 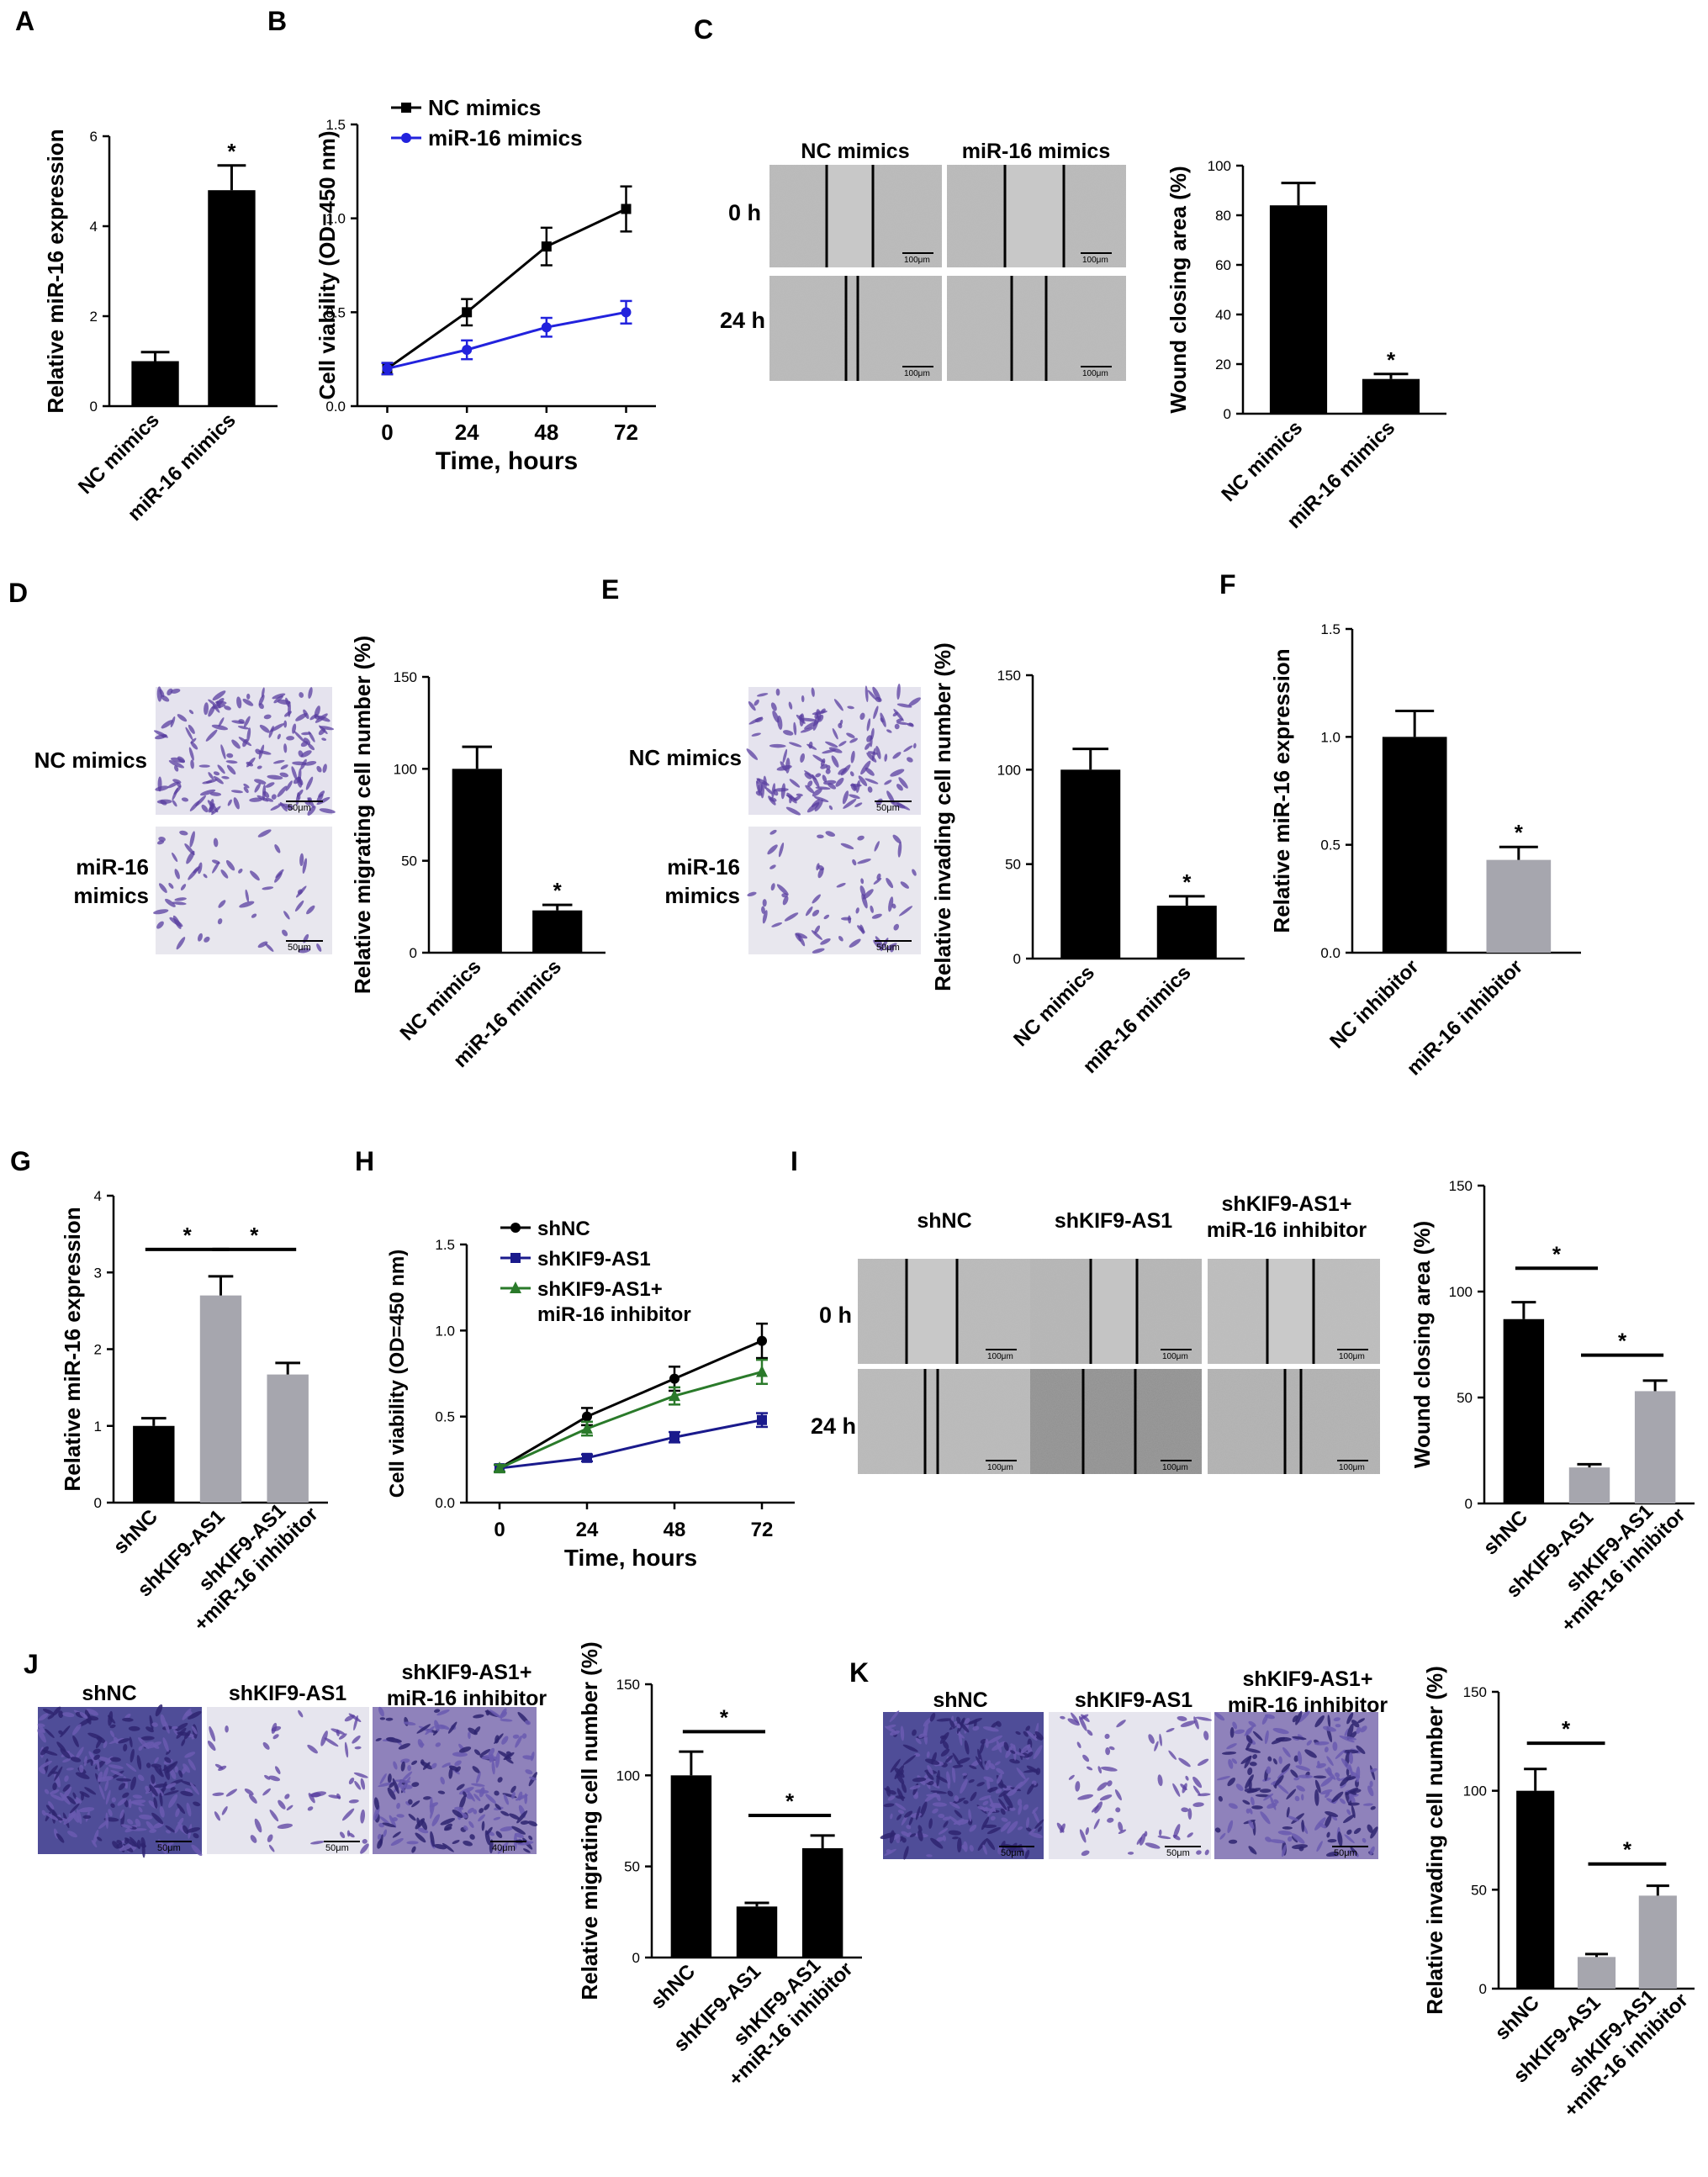 What do you see at coordinates (98, 1273) in the screenshot?
I see `y-tick-label: 3` at bounding box center [98, 1273].